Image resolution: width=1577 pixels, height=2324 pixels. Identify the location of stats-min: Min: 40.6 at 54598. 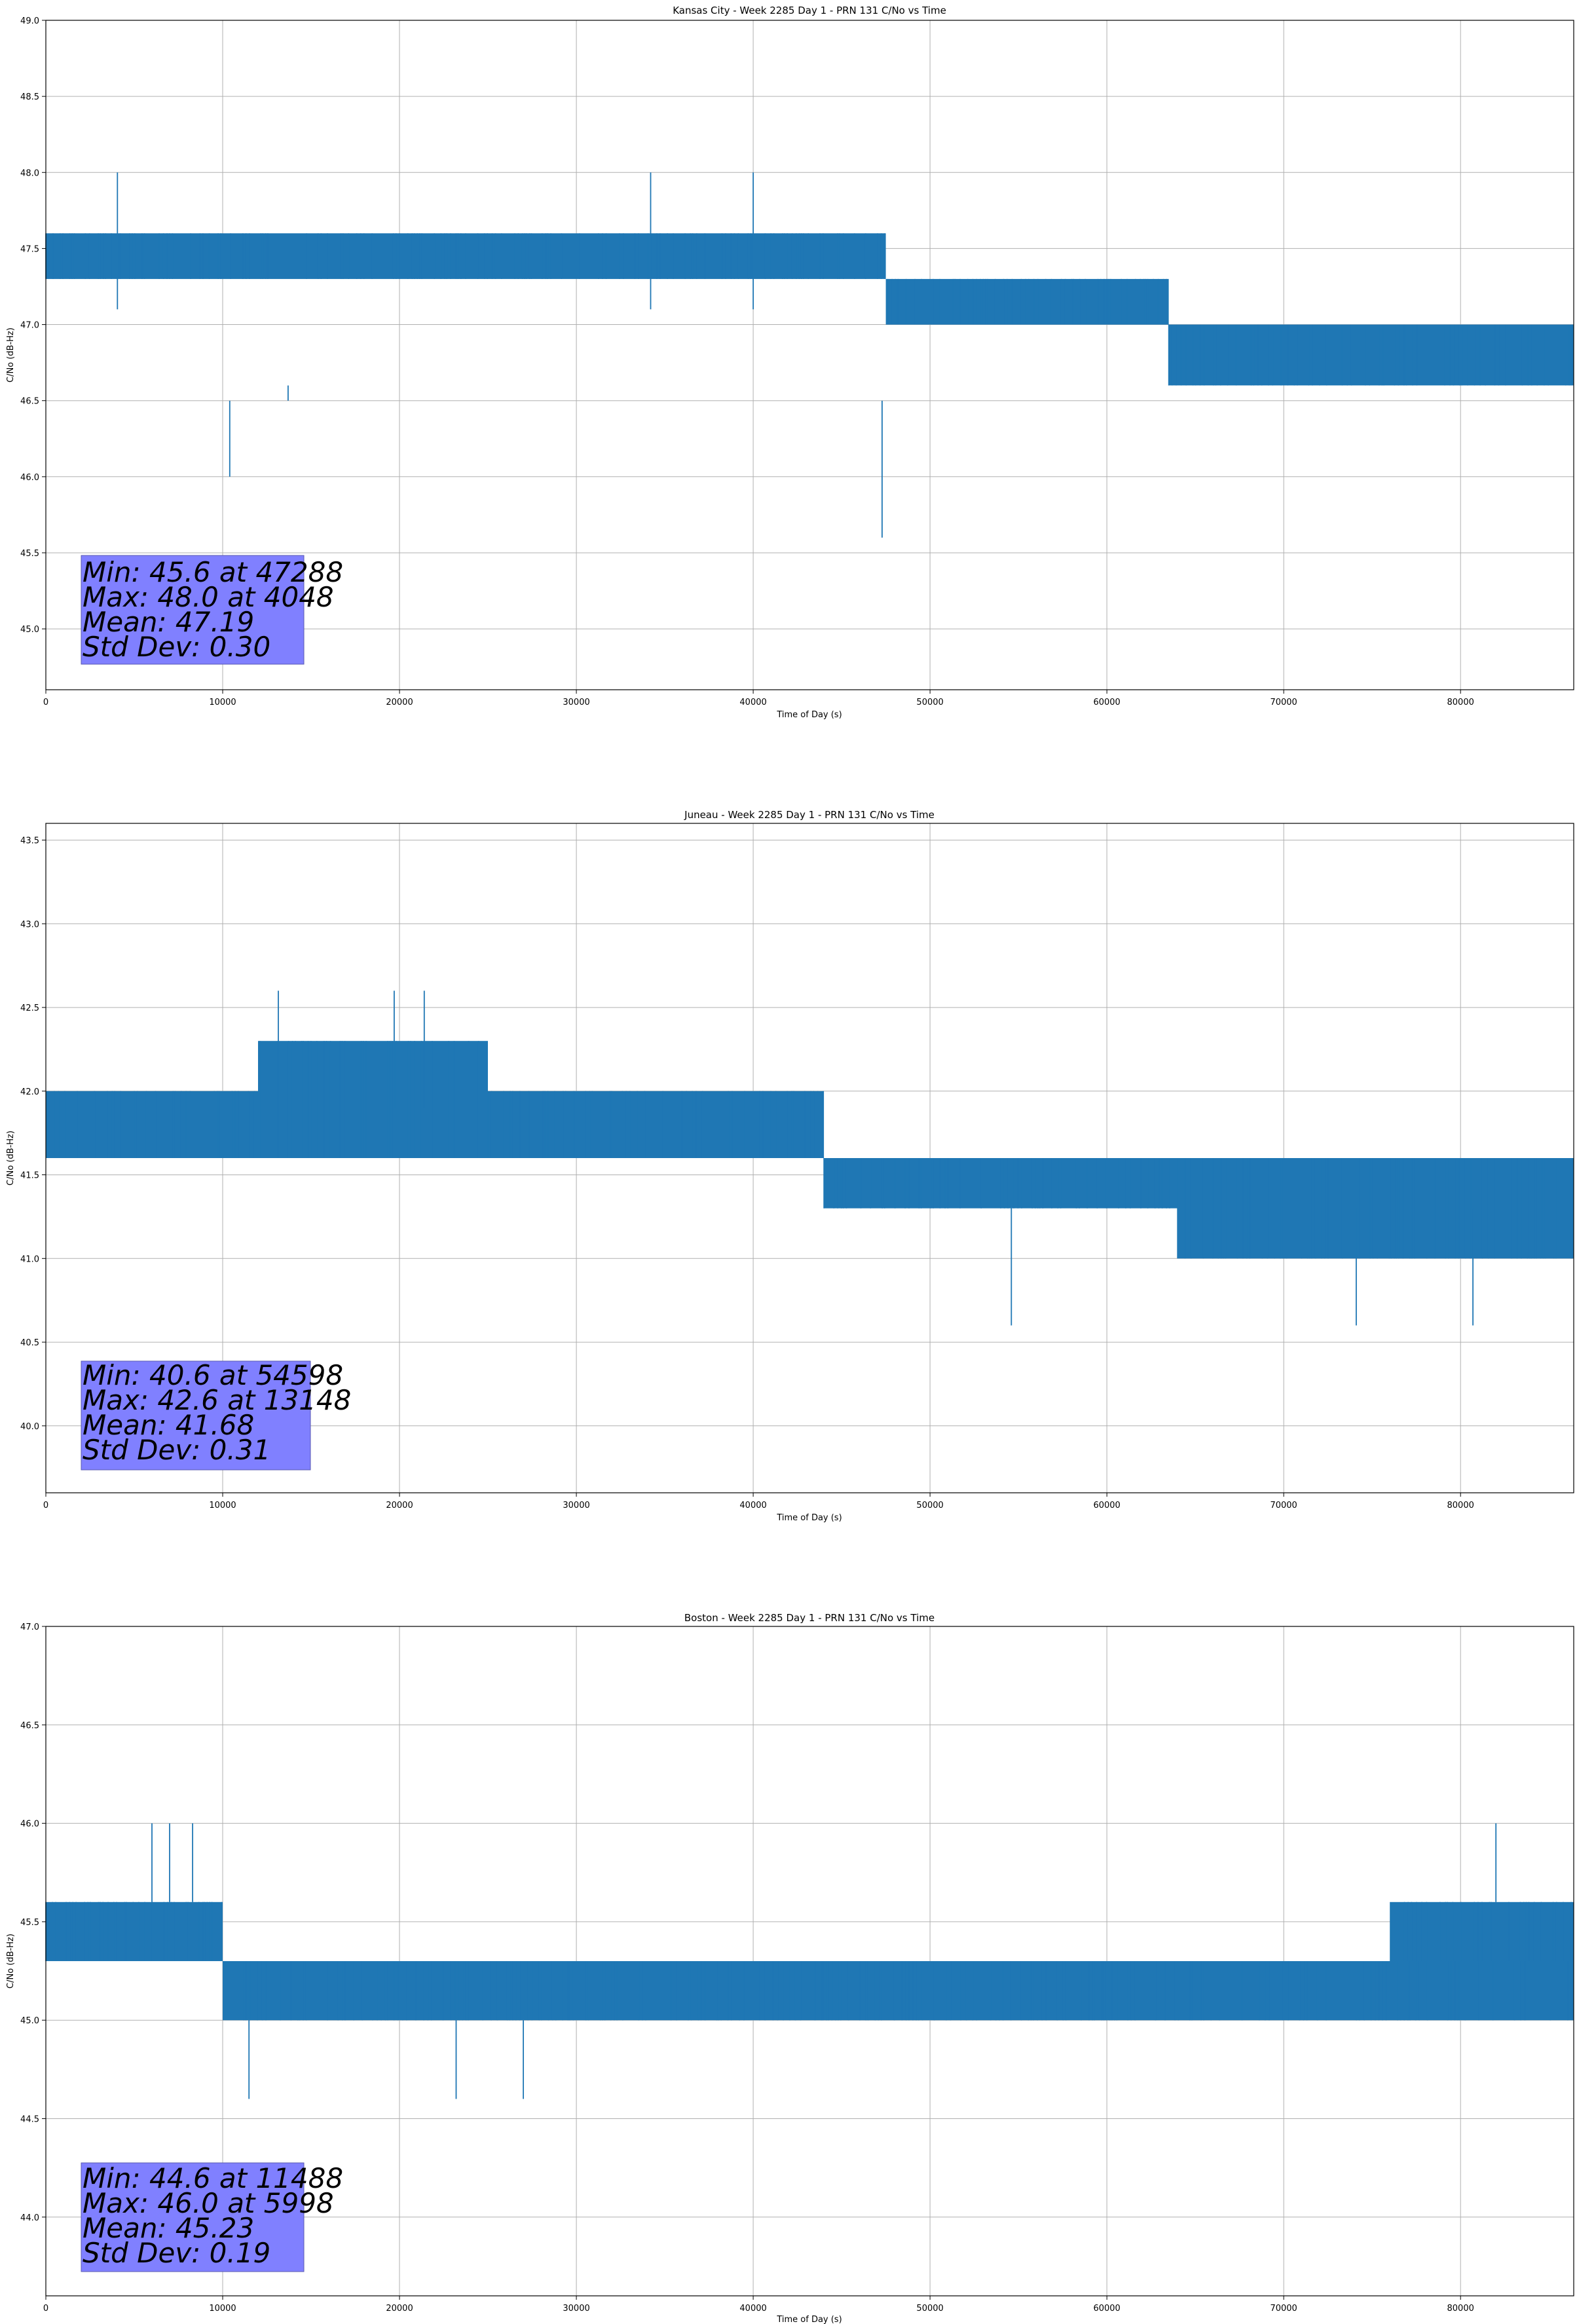
(213, 1375).